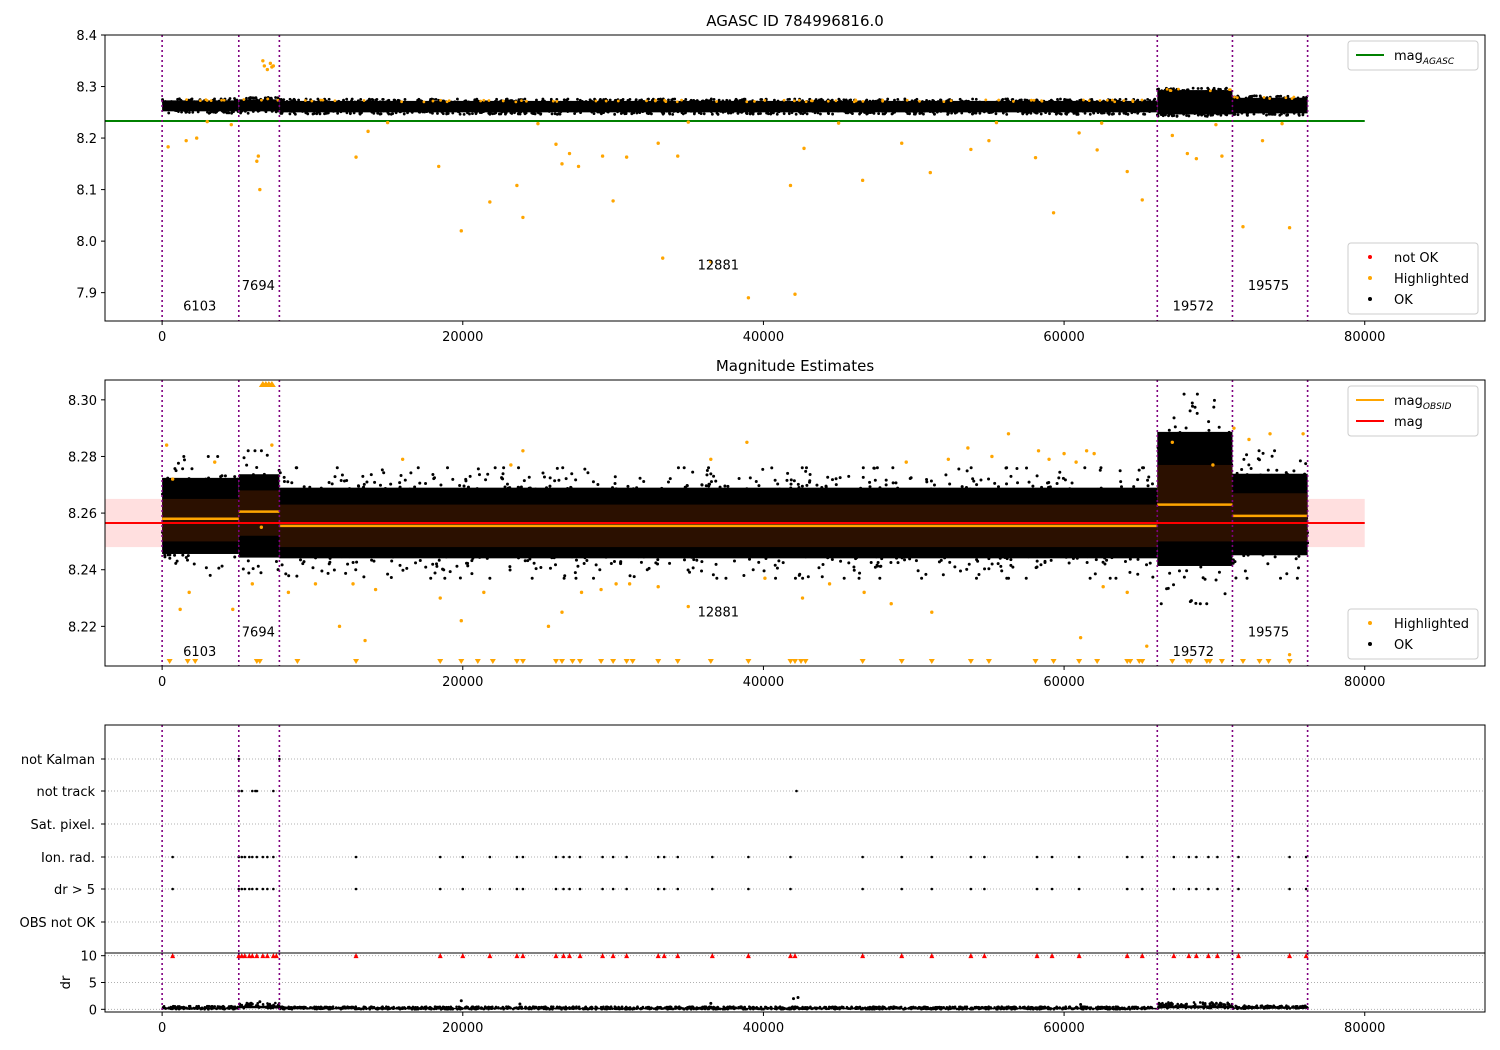 Image resolution: width=1500 pixels, height=1050 pixels. I want to click on legend-label-text: mag, so click(1408, 422).